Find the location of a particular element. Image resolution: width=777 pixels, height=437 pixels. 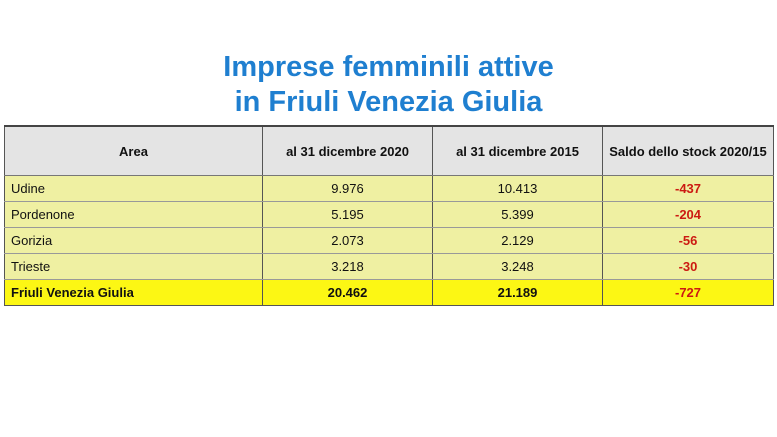

total-2015: 21.189 is located at coordinates (517, 292).